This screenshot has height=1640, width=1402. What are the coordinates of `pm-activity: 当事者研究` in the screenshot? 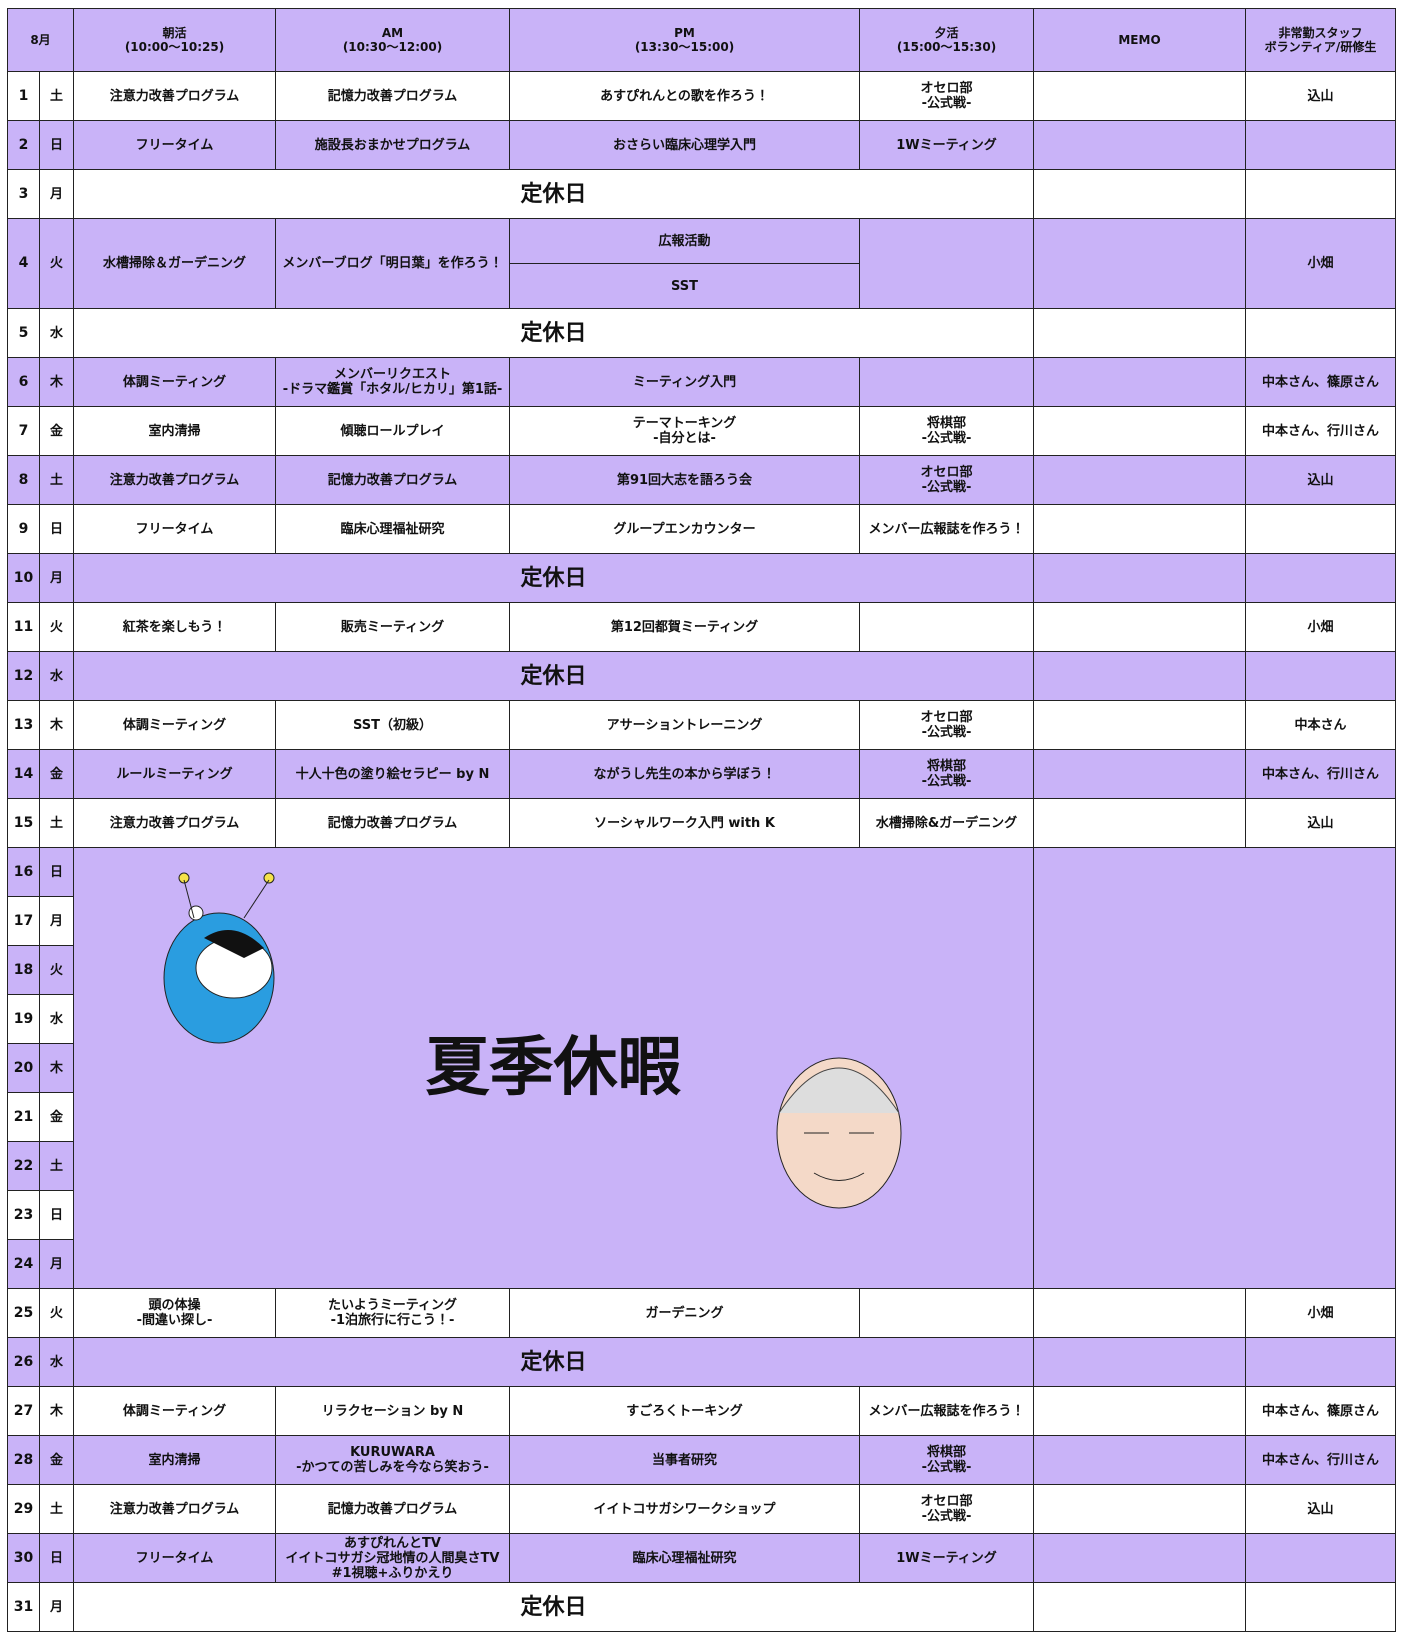 It's located at (684, 1460).